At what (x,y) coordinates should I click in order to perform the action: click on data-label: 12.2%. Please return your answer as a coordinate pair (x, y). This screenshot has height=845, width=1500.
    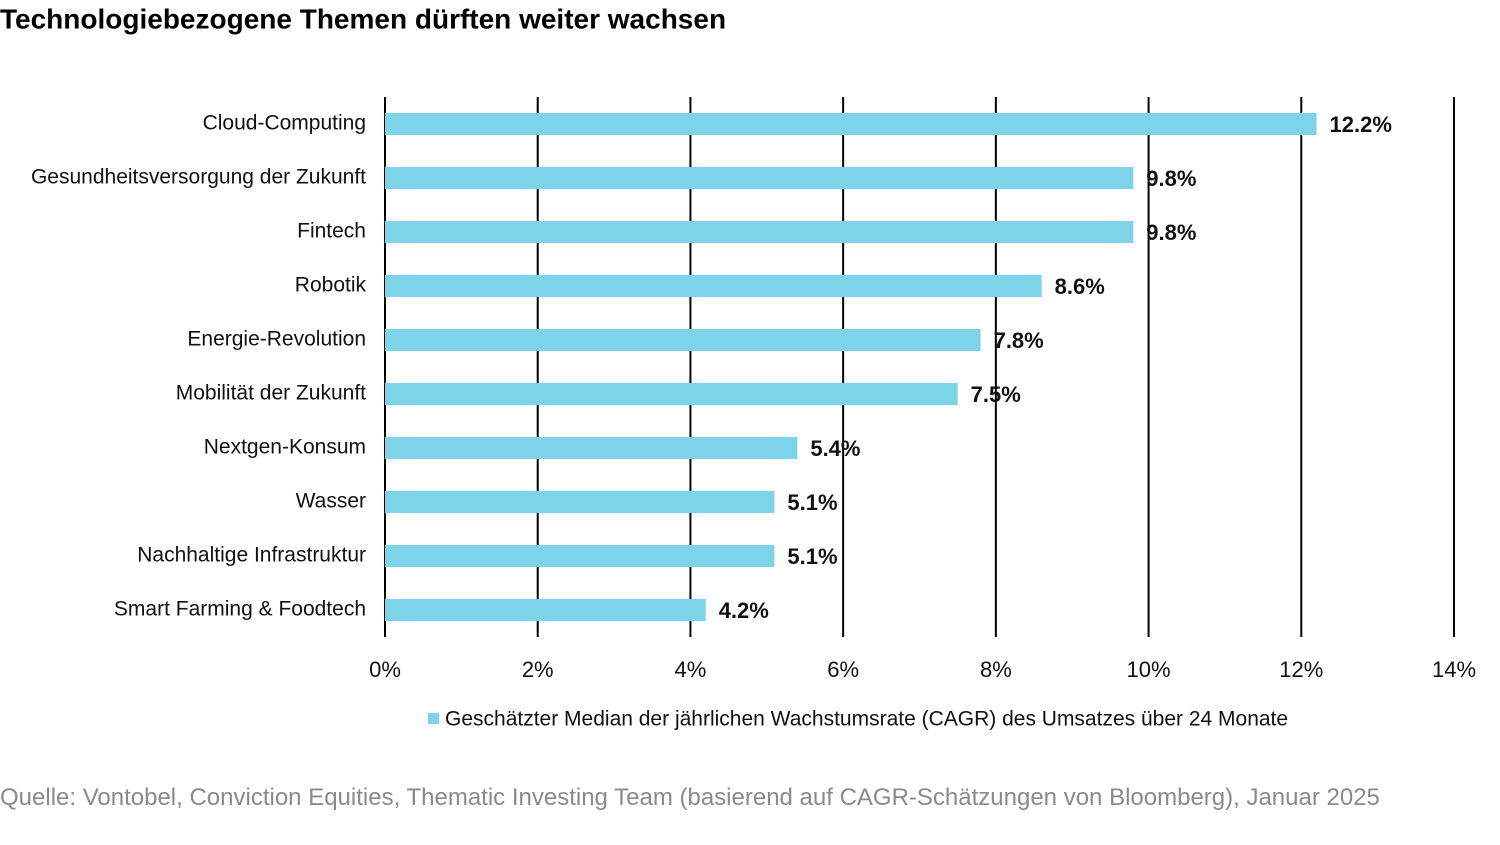
    Looking at the image, I should click on (1361, 124).